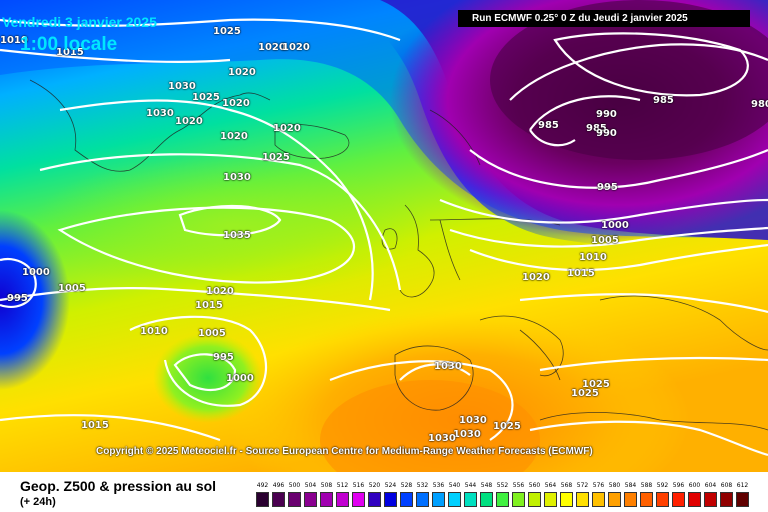  What do you see at coordinates (358, 485) in the screenshot?
I see `scale-tick-label: 516` at bounding box center [358, 485].